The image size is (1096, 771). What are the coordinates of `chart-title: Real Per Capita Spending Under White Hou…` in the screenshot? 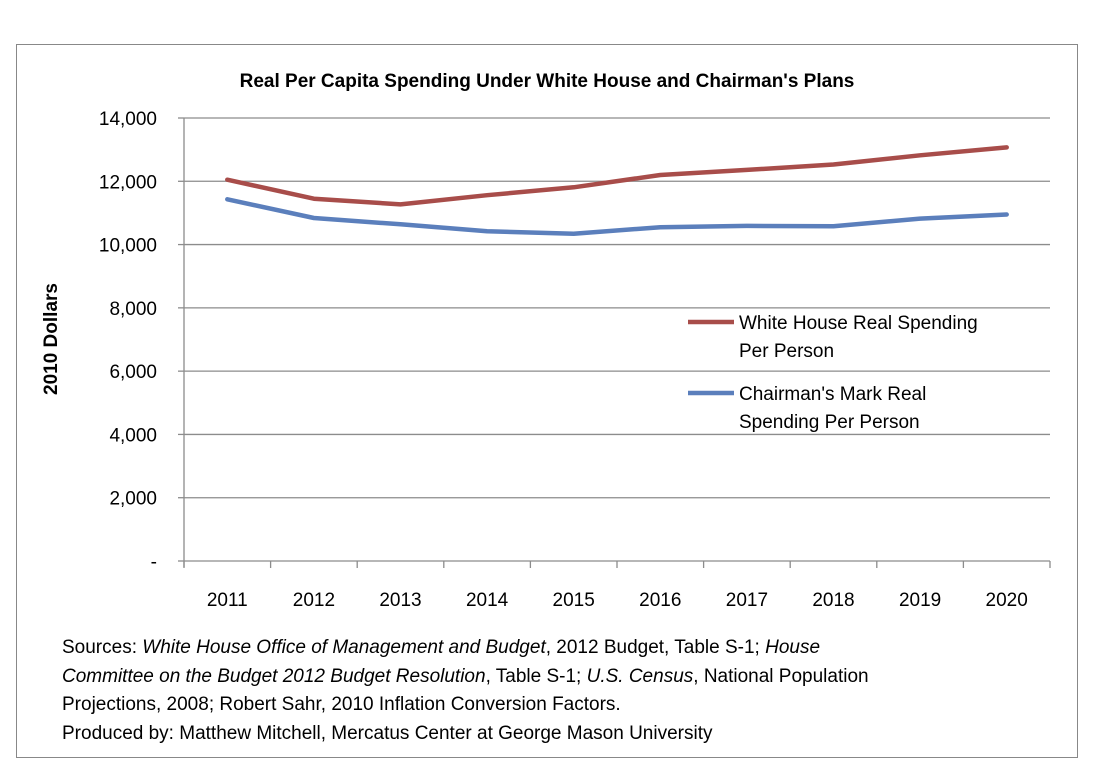 It's located at (547, 81).